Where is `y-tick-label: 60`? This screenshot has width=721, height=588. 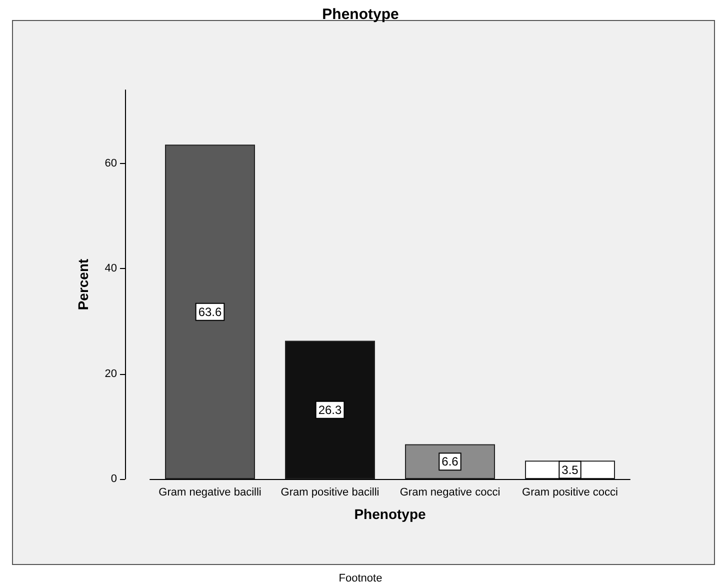
y-tick-label: 60 is located at coordinates (110, 164).